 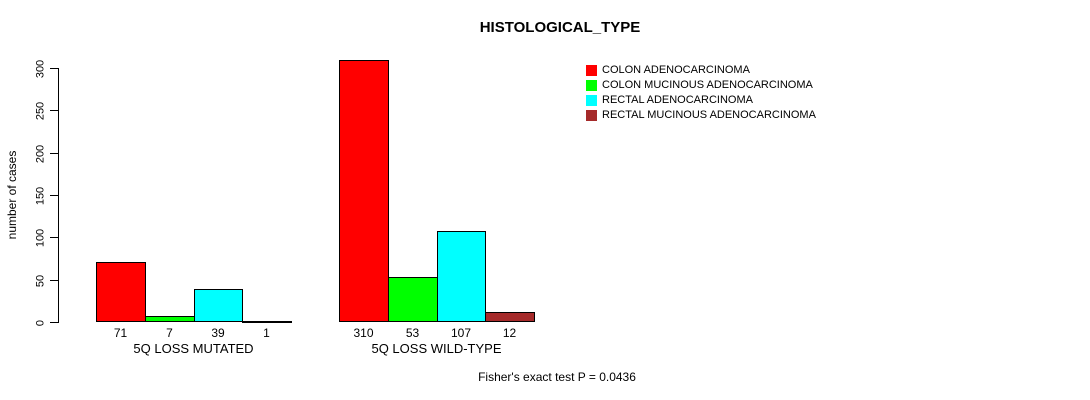 I want to click on y-tick-label: 300, so click(x=40, y=68).